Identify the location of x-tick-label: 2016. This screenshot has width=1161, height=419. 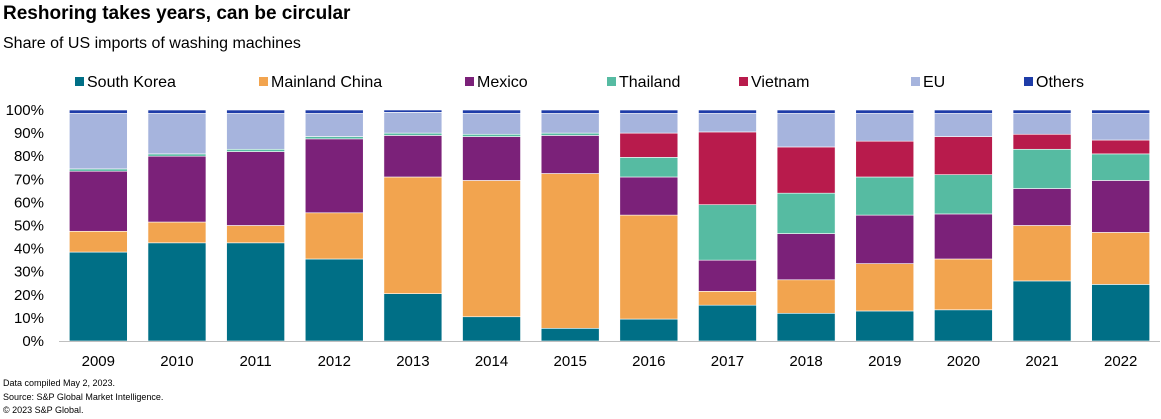
(648, 361).